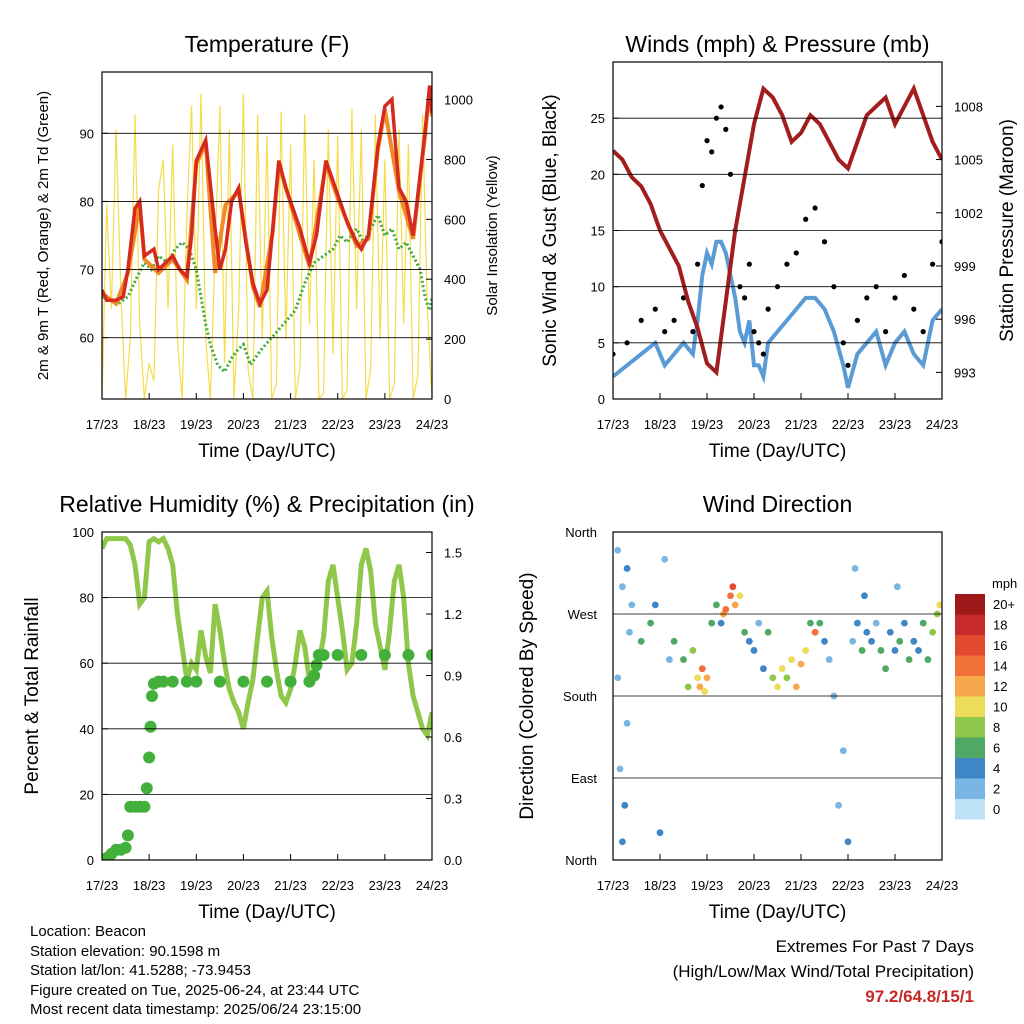 The width and height of the screenshot is (1024, 1024). I want to click on station-latlon: Station lat/lon: 41.5288; -73.9453, so click(141, 970).